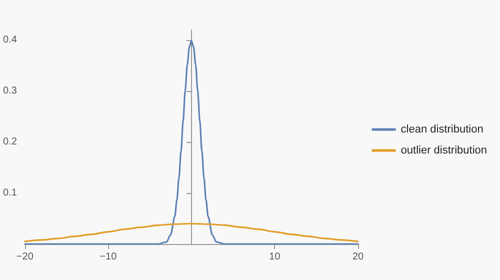 This screenshot has height=280, width=500. I want to click on y-tick-label: 0.2, so click(10, 142).